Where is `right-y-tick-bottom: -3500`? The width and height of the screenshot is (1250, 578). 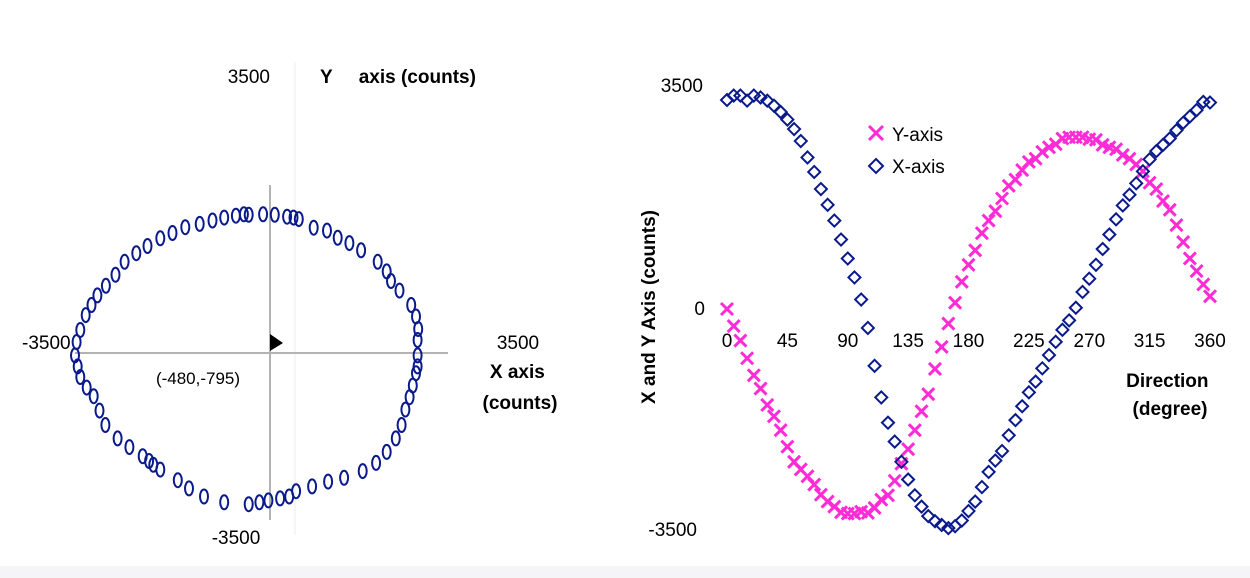 right-y-tick-bottom: -3500 is located at coordinates (672, 530).